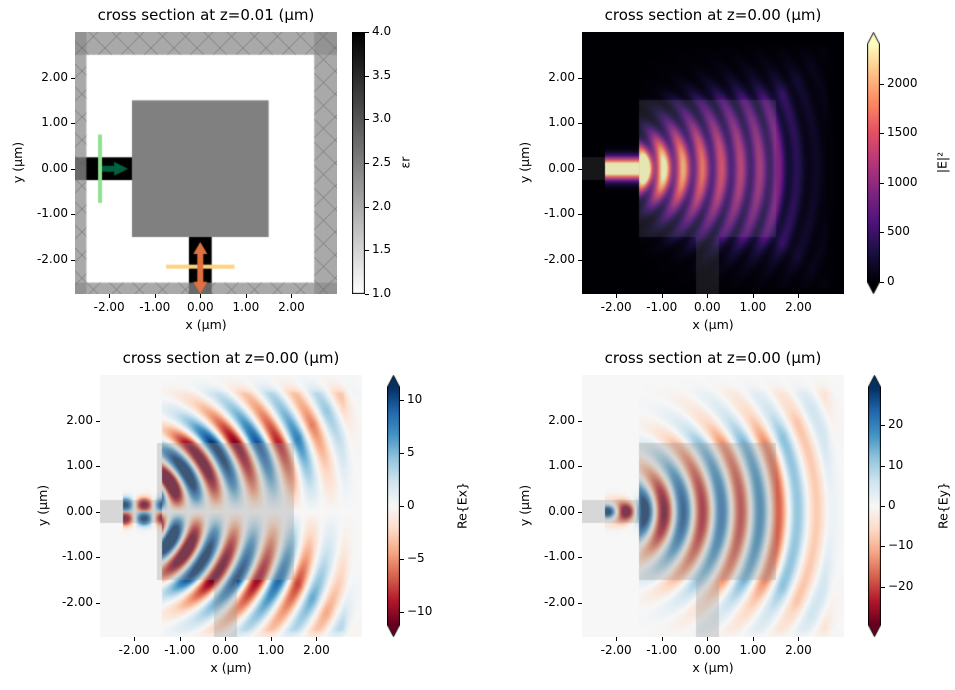  What do you see at coordinates (411, 451) in the screenshot?
I see `colorbar-tick-label: 5` at bounding box center [411, 451].